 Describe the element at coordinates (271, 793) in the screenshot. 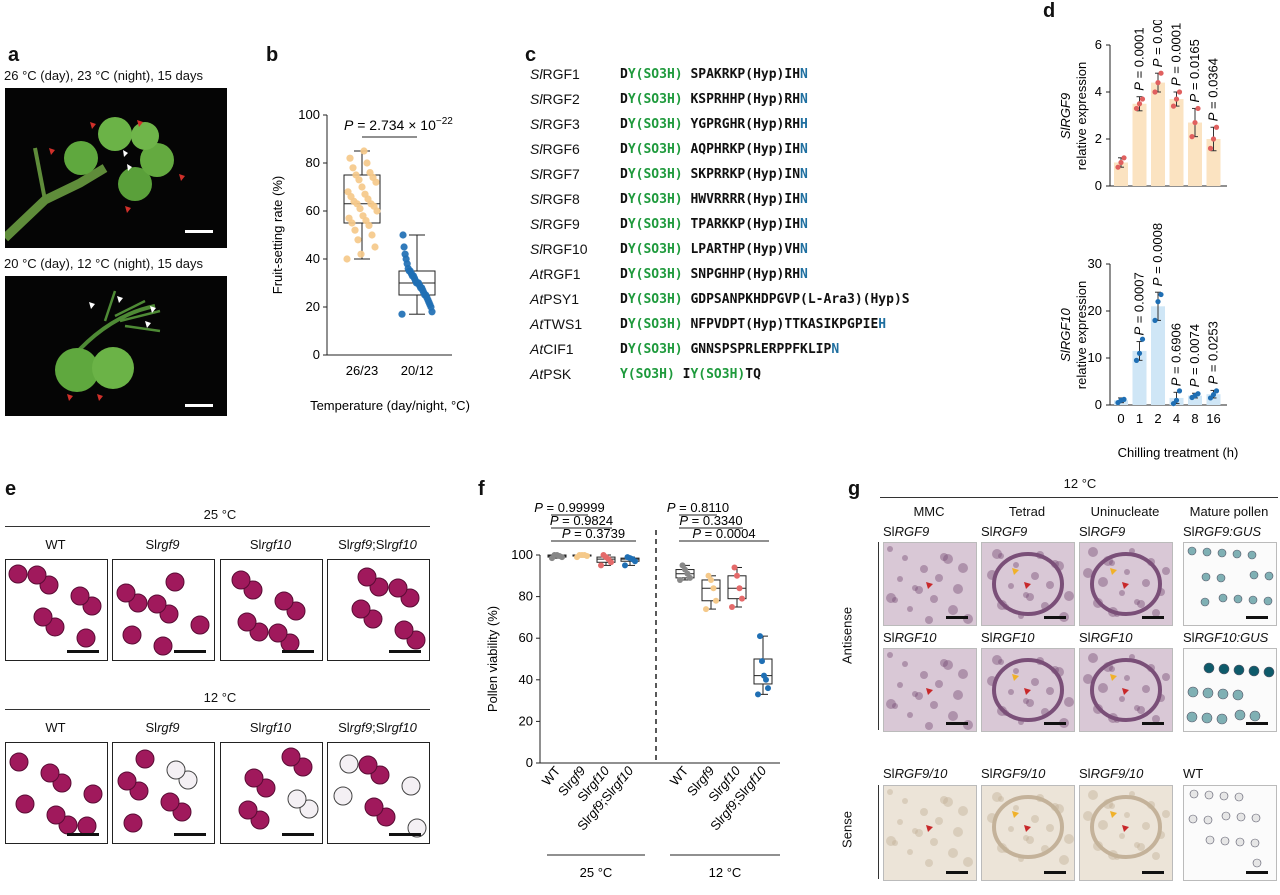

I see `pollen-micrograph` at that location.